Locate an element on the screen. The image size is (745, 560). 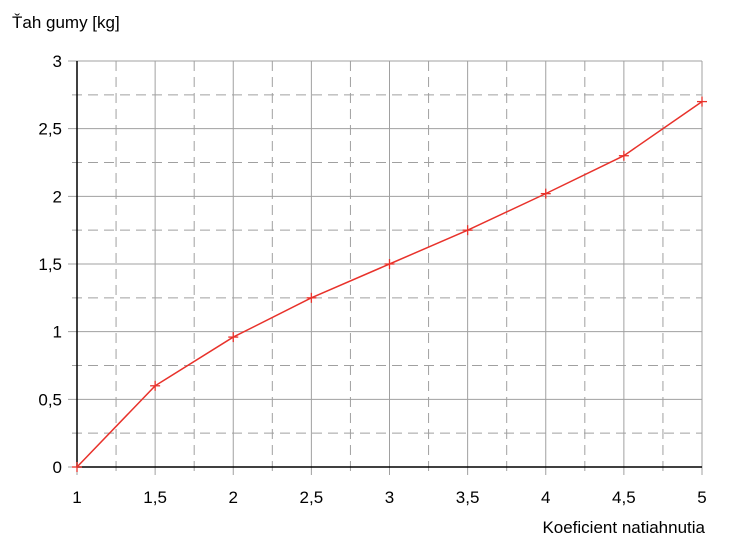
y-axis-label: Ťah gumy [kg] is located at coordinates (66, 22).